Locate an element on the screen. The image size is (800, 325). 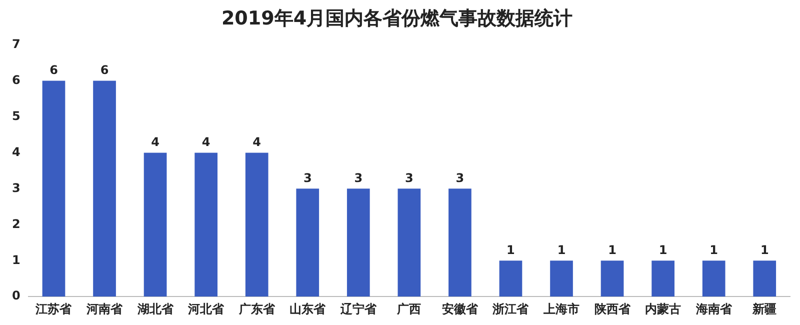
y-tick-label: 0 is located at coordinates (16, 295).